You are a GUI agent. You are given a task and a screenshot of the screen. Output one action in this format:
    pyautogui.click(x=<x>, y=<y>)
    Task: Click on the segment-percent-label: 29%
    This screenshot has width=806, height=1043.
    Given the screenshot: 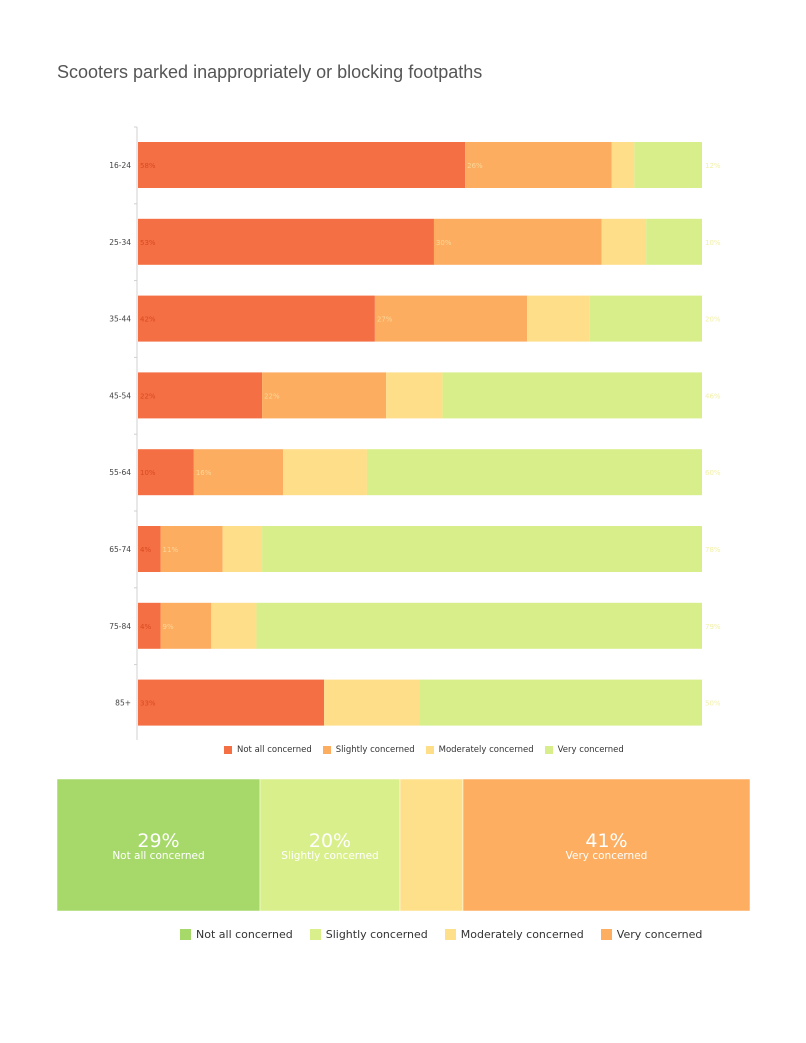 What is the action you would take?
    pyautogui.click(x=158, y=841)
    